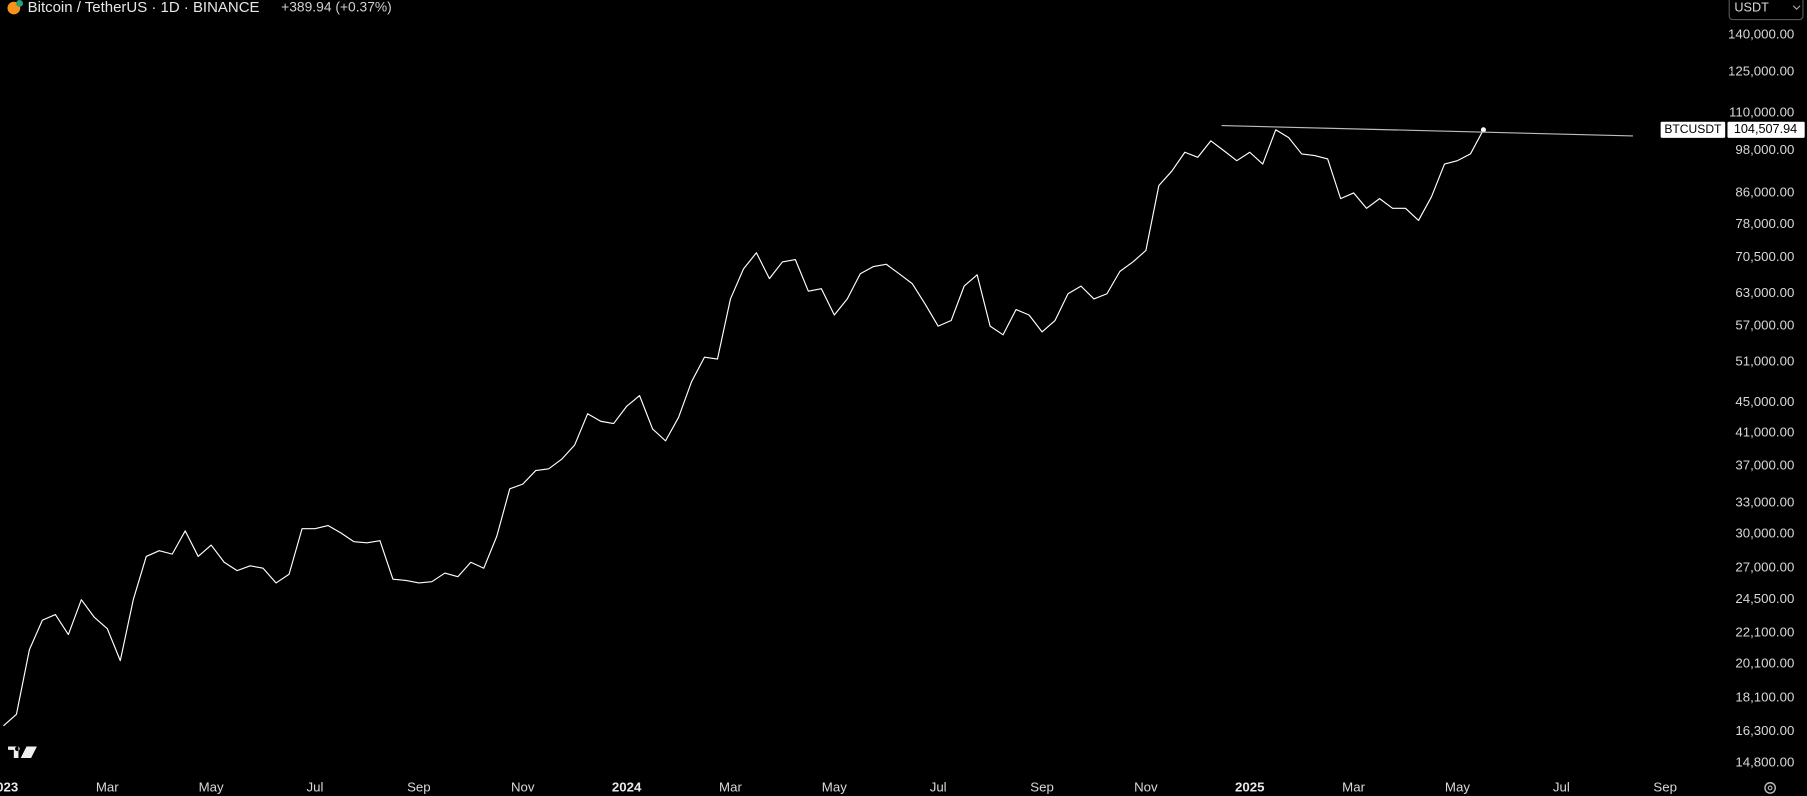 The width and height of the screenshot is (1807, 796). I want to click on y-tick-label: 70,500.00, so click(1764, 256).